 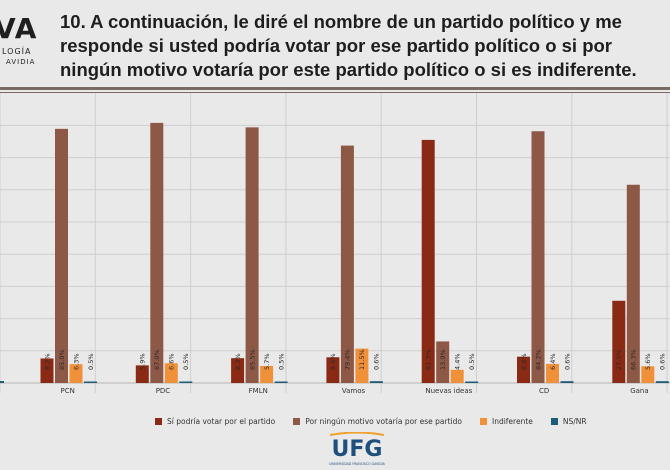 What do you see at coordinates (348, 359) in the screenshot?
I see `data-label: 79.4%` at bounding box center [348, 359].